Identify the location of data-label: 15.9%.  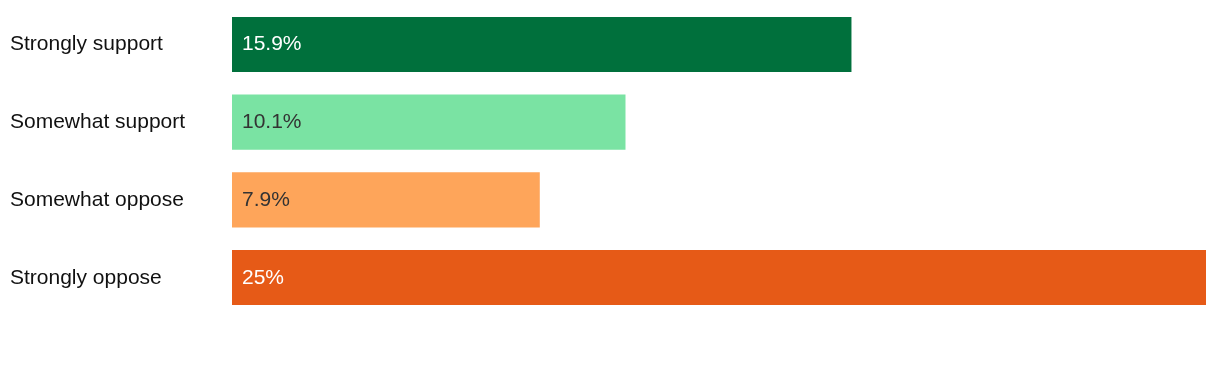
(272, 43).